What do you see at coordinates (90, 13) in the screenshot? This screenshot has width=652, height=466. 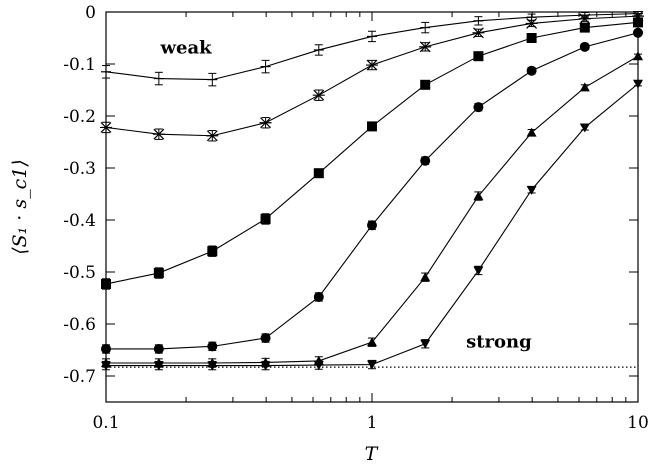 I see `y-tick-label: 0` at bounding box center [90, 13].